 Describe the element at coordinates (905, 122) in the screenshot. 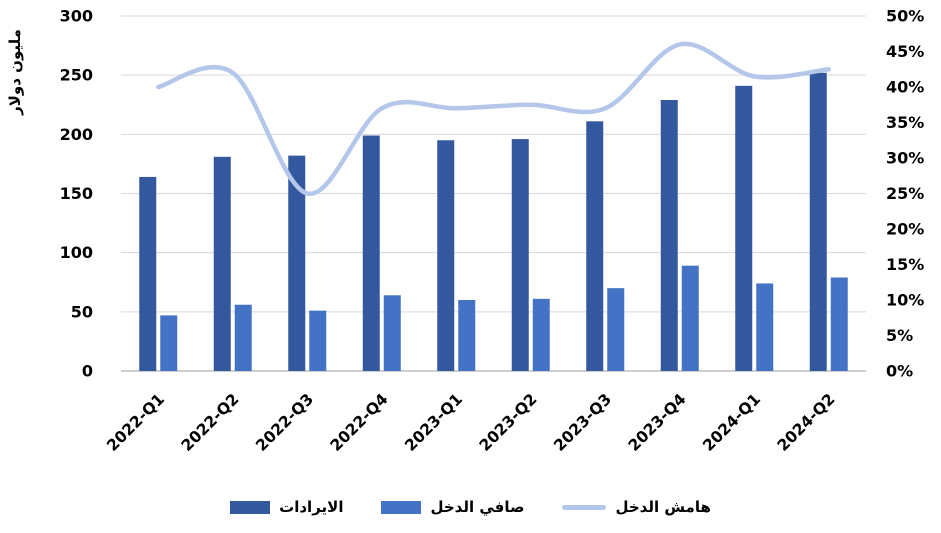

I see `y-right-tick-label: 35%` at that location.